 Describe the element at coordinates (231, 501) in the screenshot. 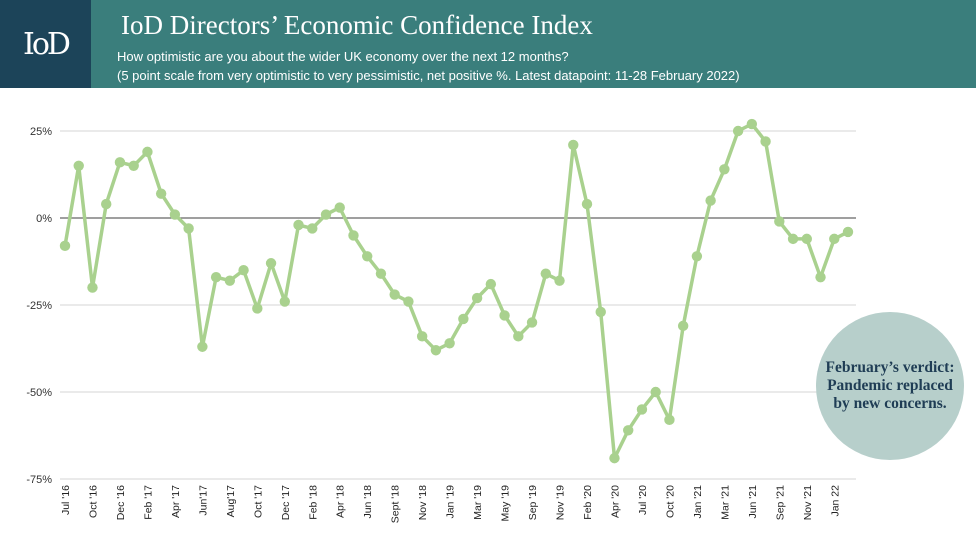

I see `x-tick-label: Aug'17` at that location.